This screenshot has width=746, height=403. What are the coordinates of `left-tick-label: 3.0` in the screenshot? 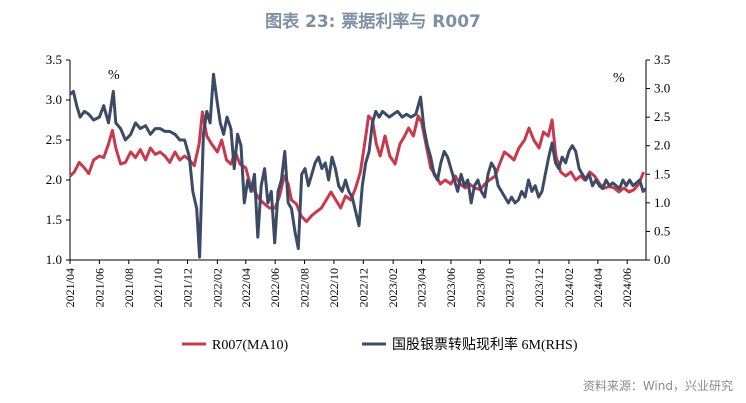 It's located at (54, 99).